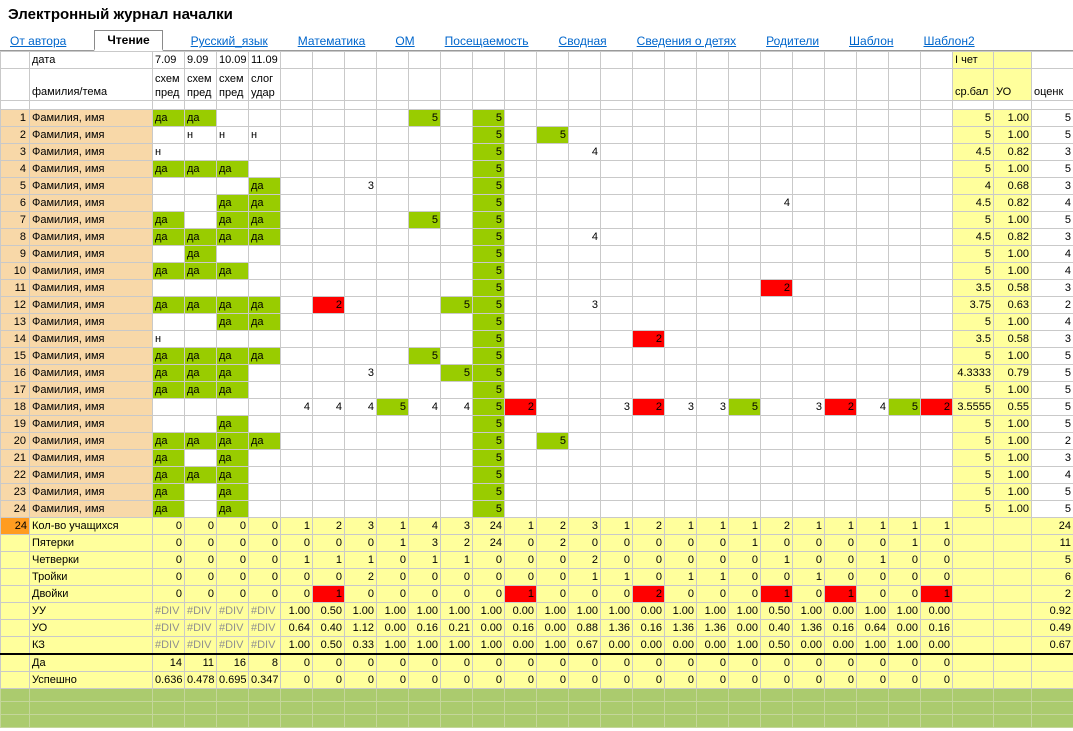  Describe the element at coordinates (1012, 458) in the screenshot. I see `uo-cell: 1.00` at that location.